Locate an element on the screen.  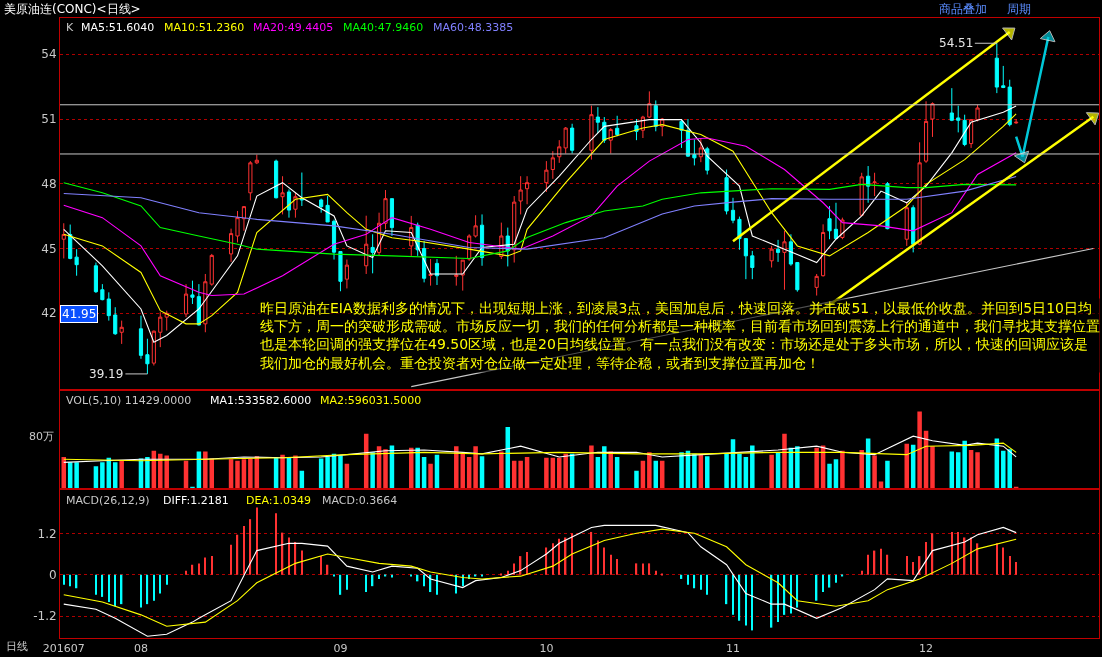
y-tick-label: 48 is located at coordinates (49, 183).